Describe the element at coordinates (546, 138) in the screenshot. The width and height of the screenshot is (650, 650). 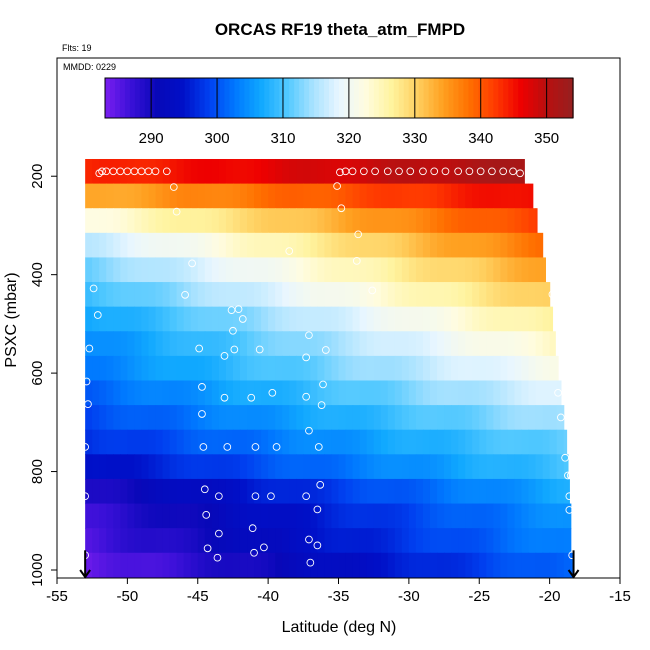
I see `colorbar-tick-label: 350` at that location.